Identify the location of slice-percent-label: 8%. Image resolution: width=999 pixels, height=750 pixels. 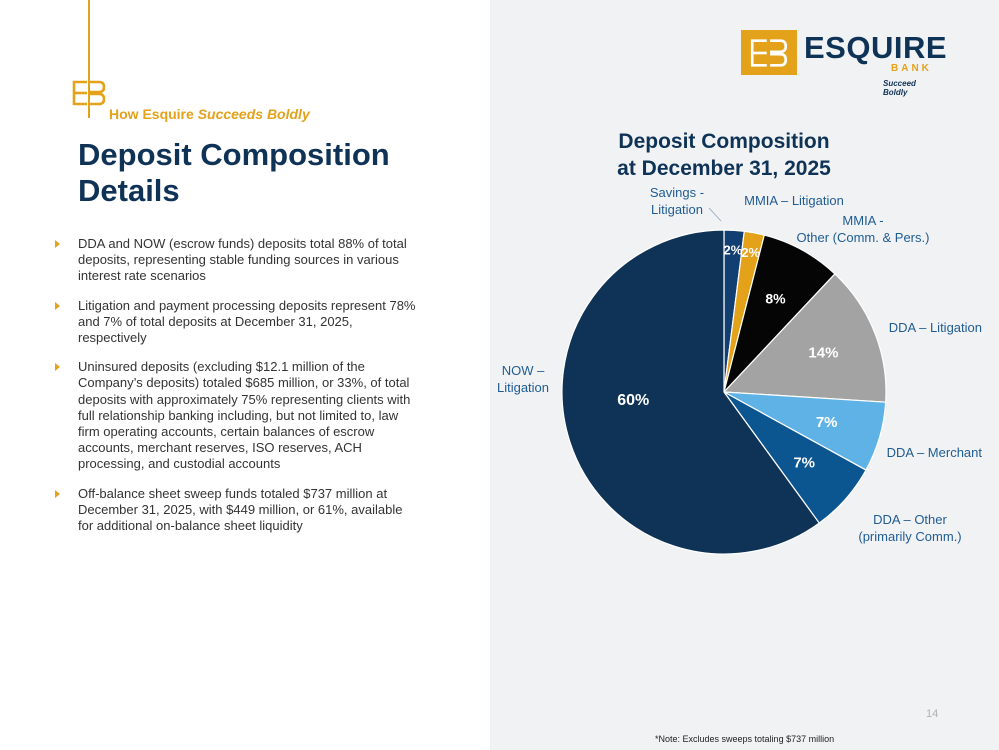
(775, 298).